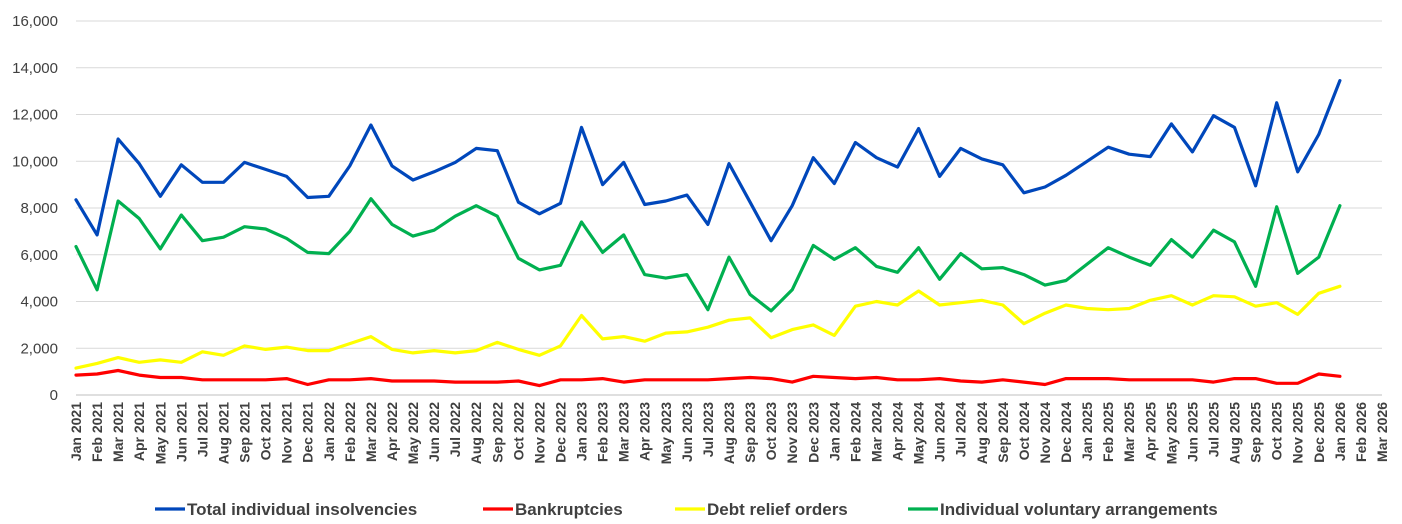 The height and width of the screenshot is (524, 1402). I want to click on x-tick-label: Mar 2025, so click(1129, 432).